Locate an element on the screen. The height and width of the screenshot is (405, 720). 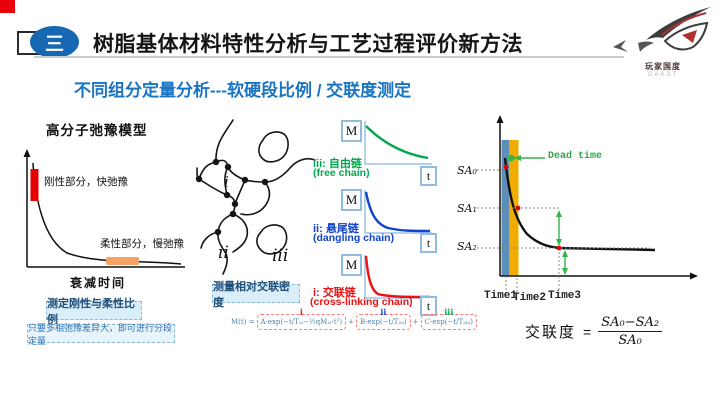
relax-model-title: 高分子弛豫模型 is located at coordinates (97, 130).